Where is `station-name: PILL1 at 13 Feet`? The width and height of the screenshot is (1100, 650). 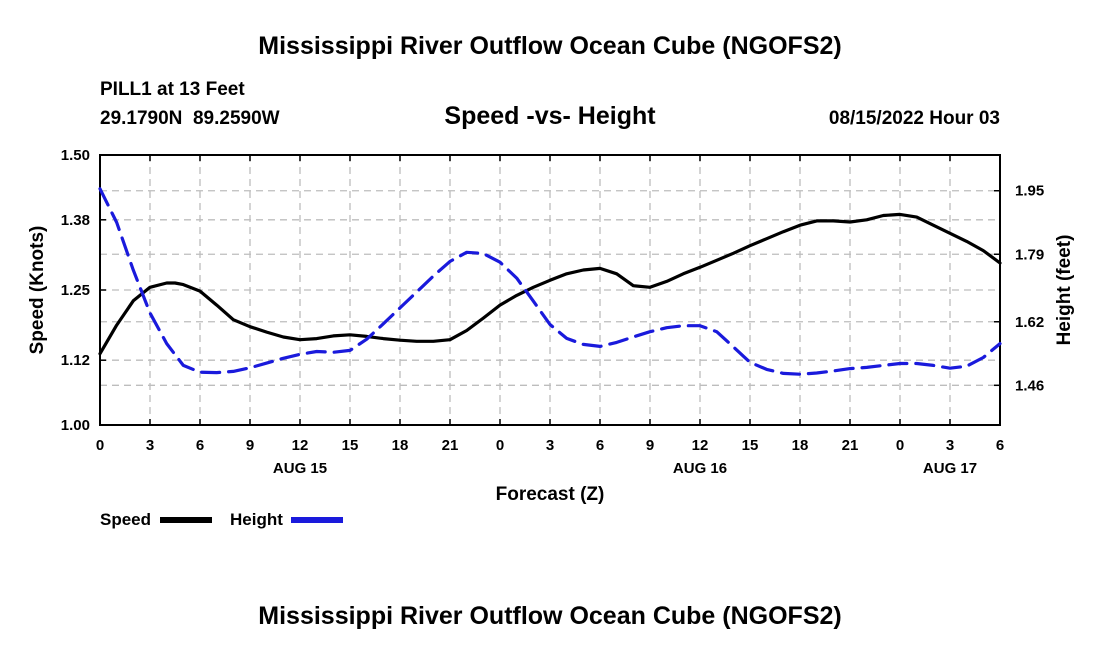
station-name: PILL1 at 13 Feet is located at coordinates (172, 89).